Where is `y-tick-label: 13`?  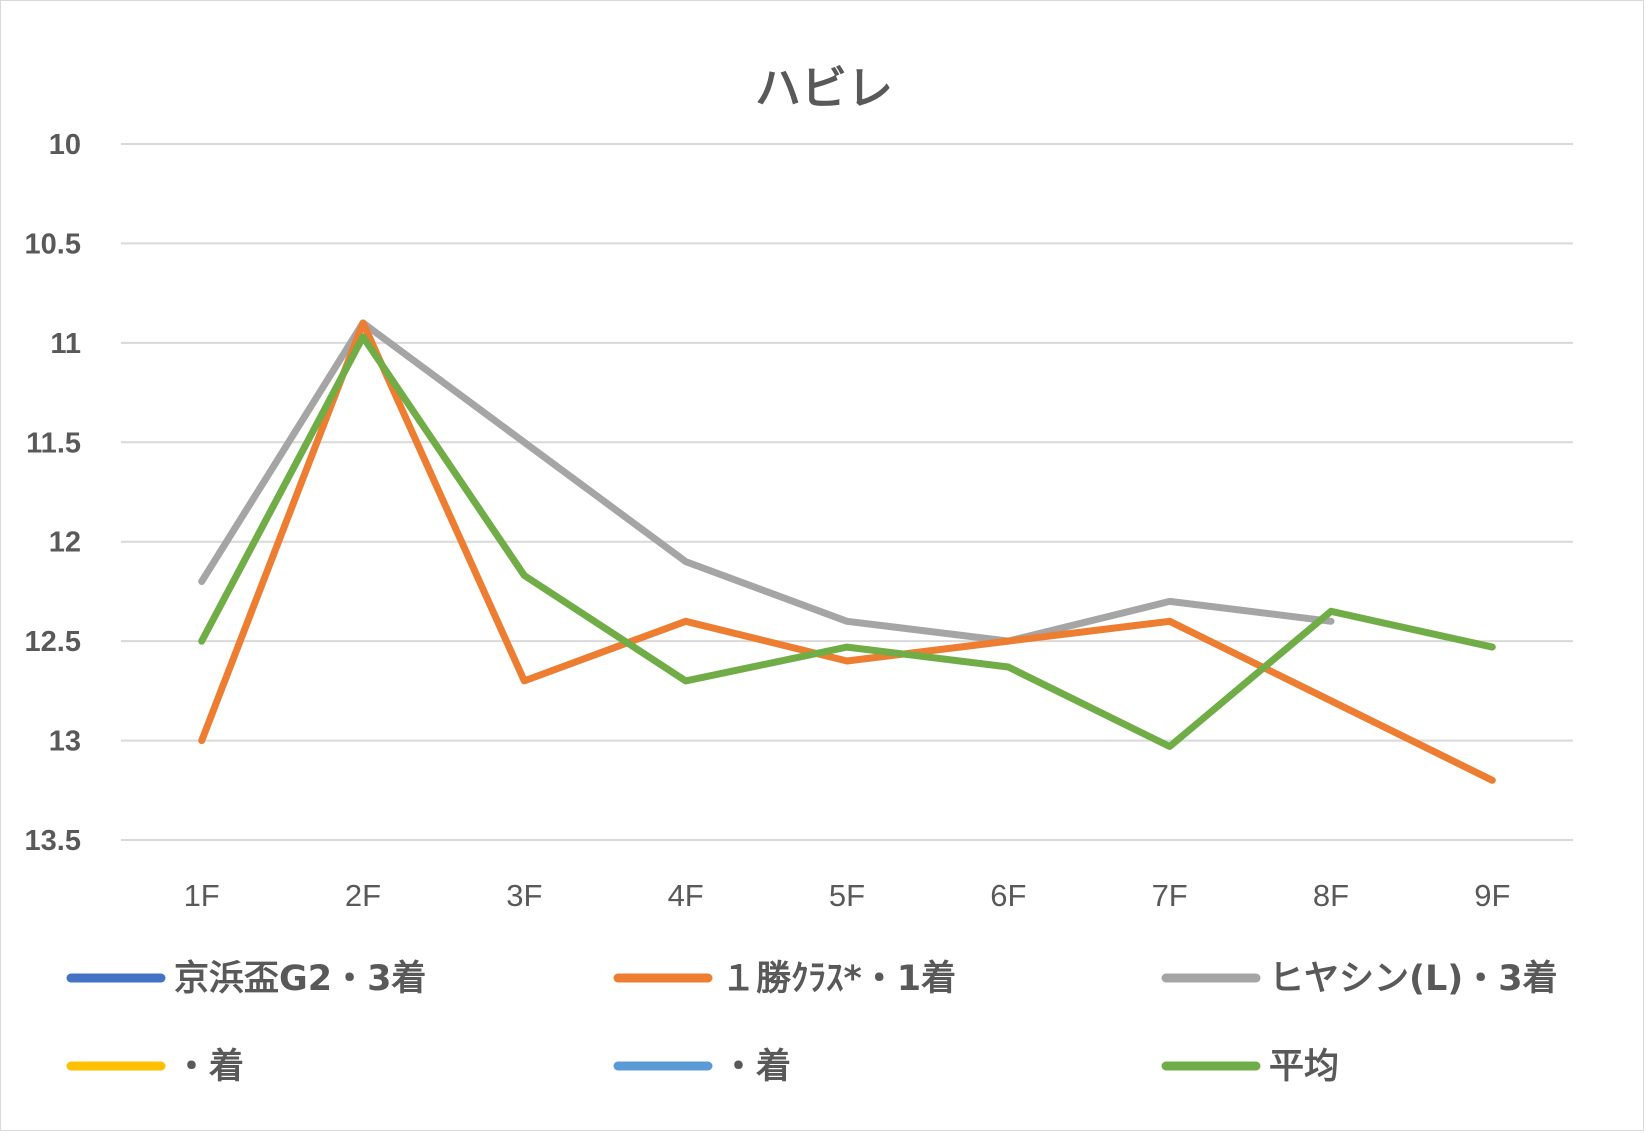
y-tick-label: 13 is located at coordinates (65, 742).